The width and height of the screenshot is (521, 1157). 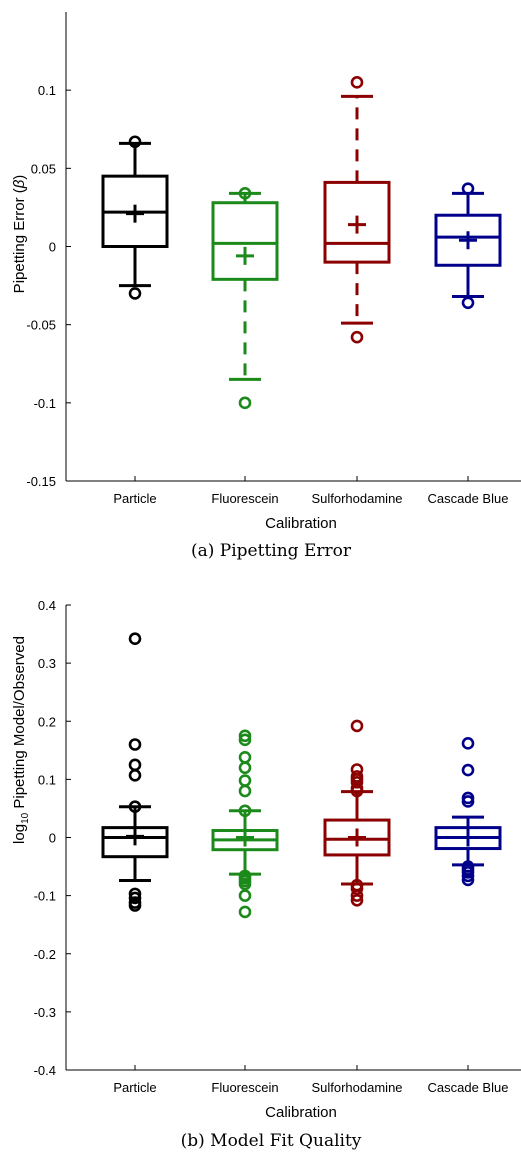 I want to click on panel-b-y-tick-label: 0.2, so click(x=47, y=721).